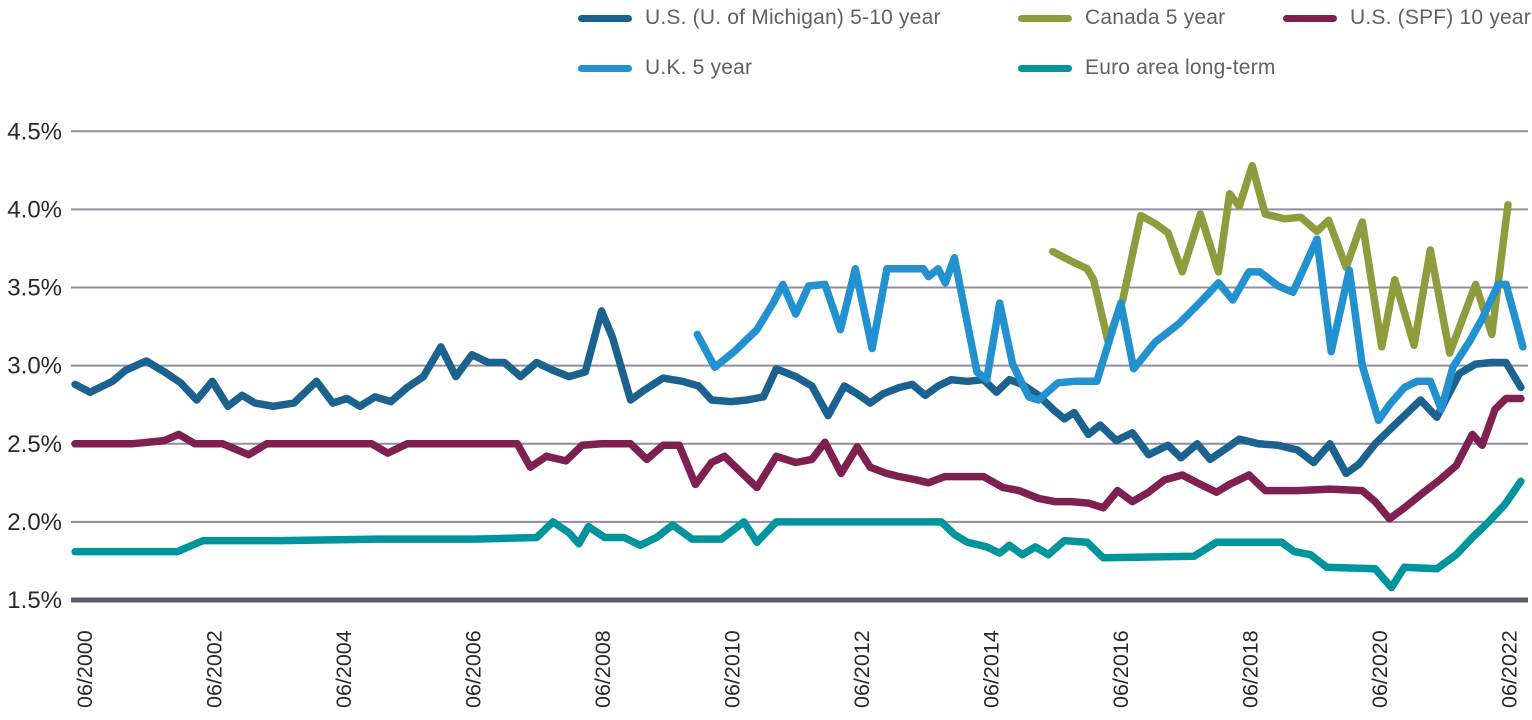 The height and width of the screenshot is (720, 1532). Describe the element at coordinates (34, 600) in the screenshot. I see `y-tick-label: 1.5%` at that location.